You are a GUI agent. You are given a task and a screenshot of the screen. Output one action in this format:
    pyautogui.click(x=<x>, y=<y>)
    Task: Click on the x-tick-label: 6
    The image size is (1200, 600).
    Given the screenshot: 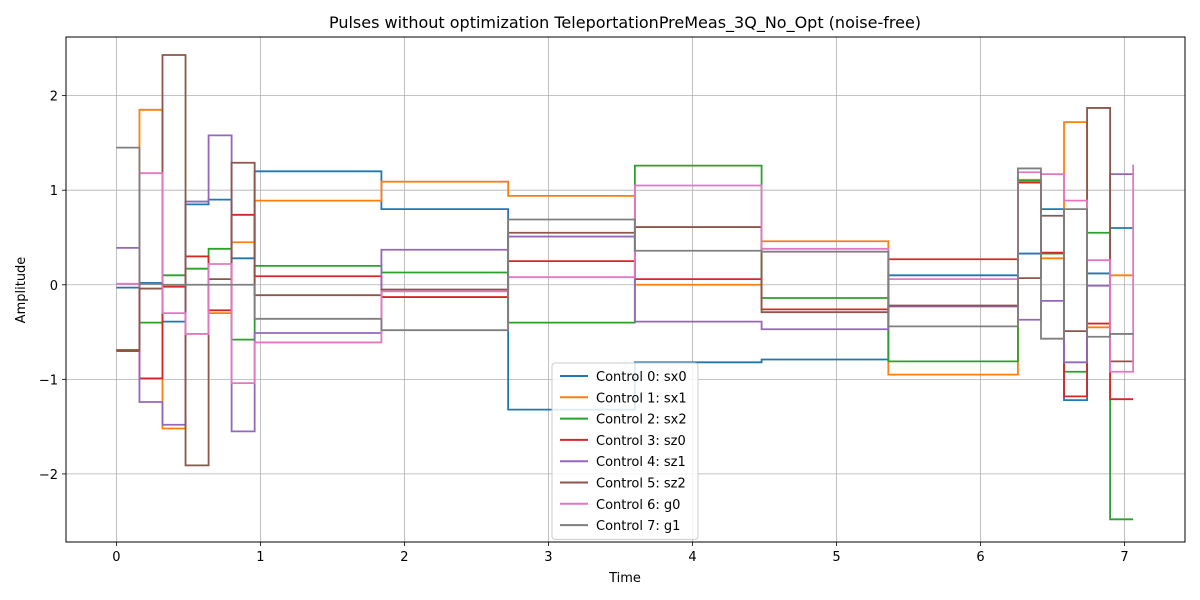 What is the action you would take?
    pyautogui.click(x=980, y=557)
    